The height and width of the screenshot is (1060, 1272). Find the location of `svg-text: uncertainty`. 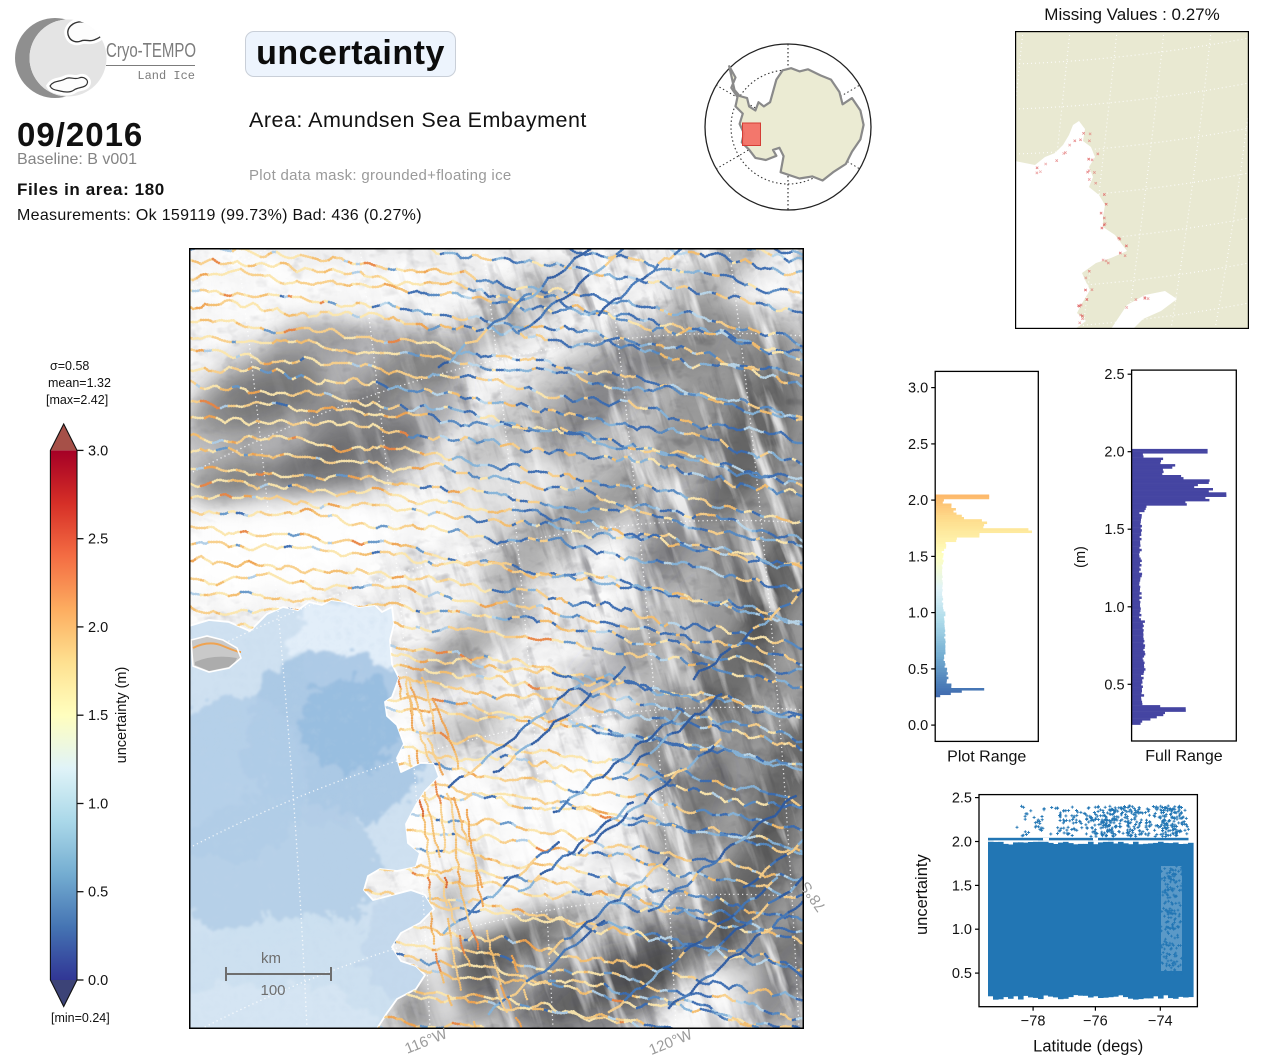

svg-text: uncertainty is located at coordinates (922, 894).